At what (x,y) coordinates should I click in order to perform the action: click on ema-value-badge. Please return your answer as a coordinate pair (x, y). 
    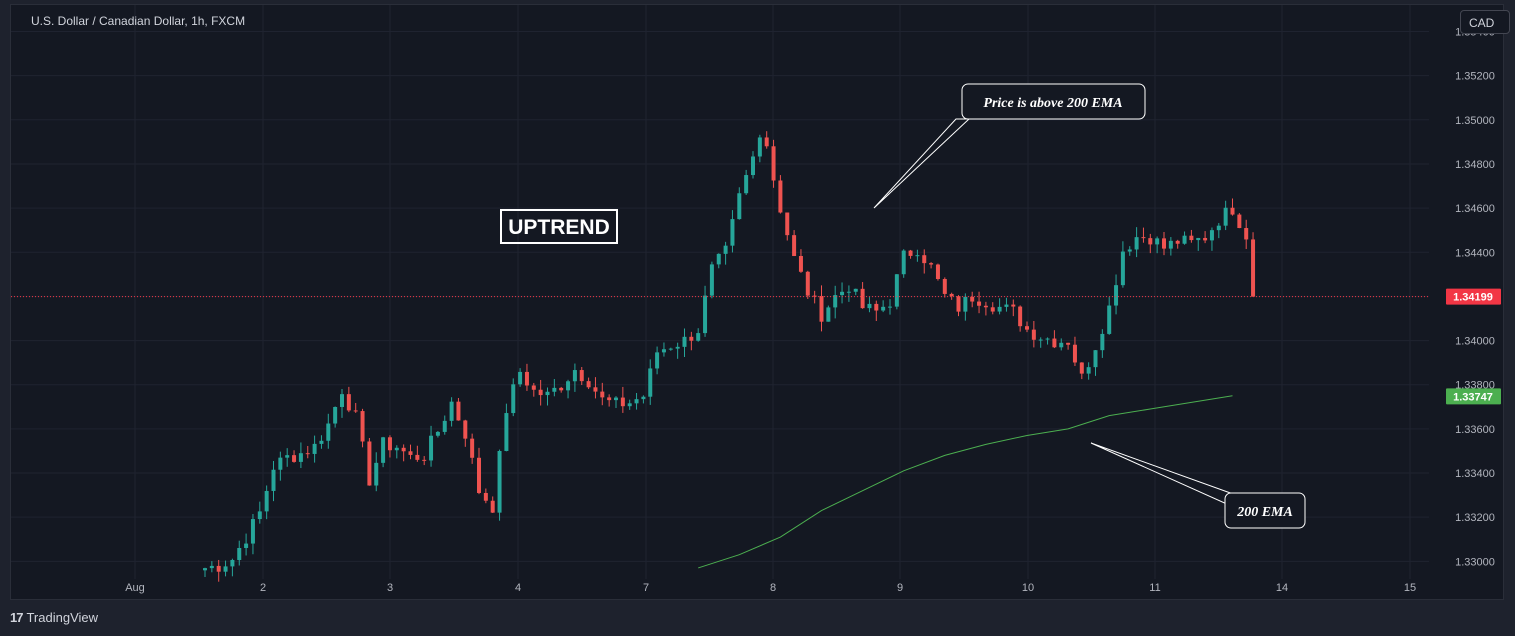
    Looking at the image, I should click on (1473, 396).